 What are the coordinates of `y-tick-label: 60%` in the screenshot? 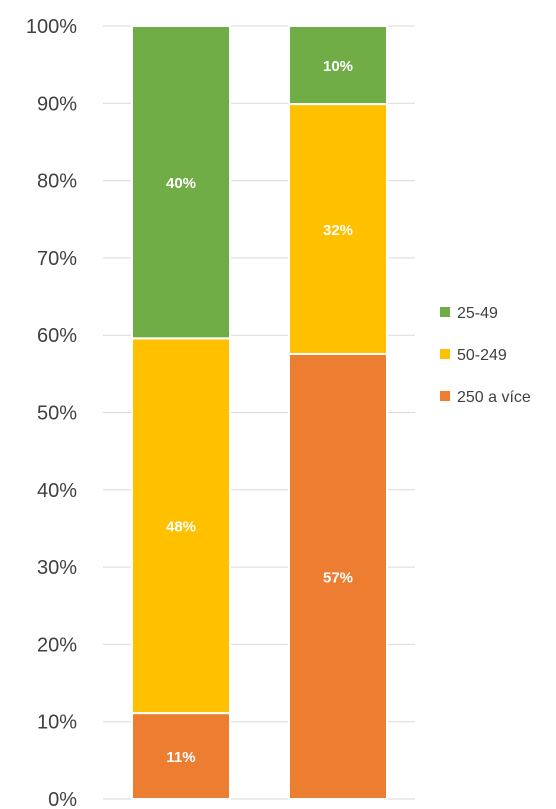 It's located at (57, 336).